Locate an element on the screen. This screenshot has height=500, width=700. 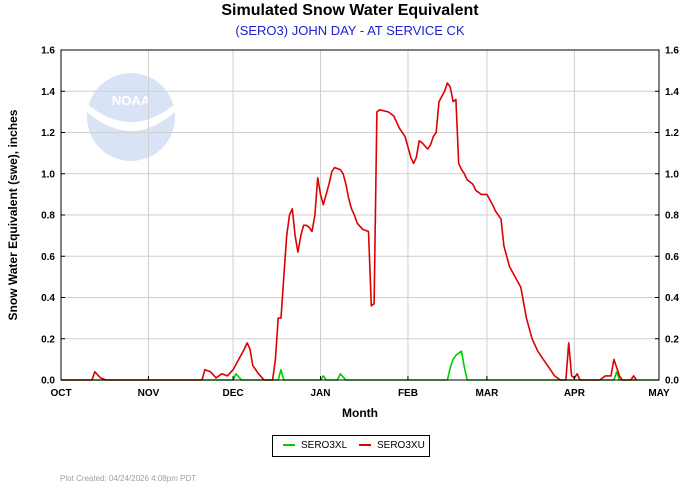
legend-item-xu: SERO3XU is located at coordinates (392, 445).